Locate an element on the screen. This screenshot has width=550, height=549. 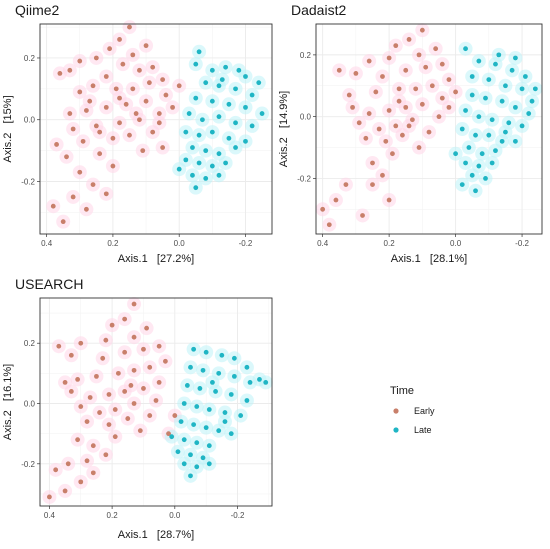
y-axis-title: Axis.2 [16.1%] is located at coordinates (8, 402).